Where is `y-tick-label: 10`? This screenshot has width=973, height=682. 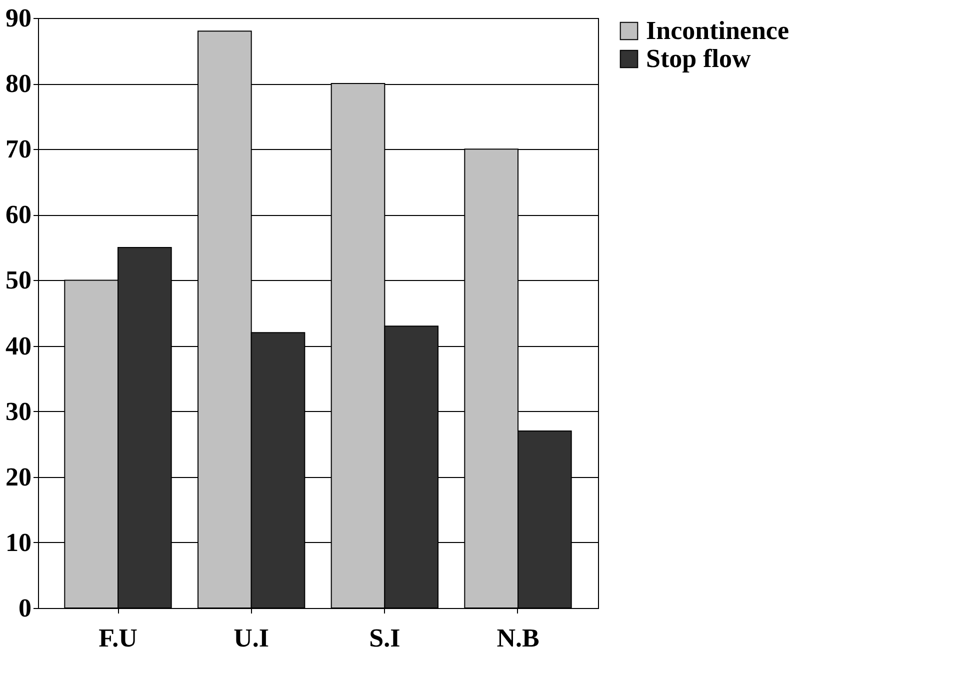 y-tick-label: 10 is located at coordinates (19, 542).